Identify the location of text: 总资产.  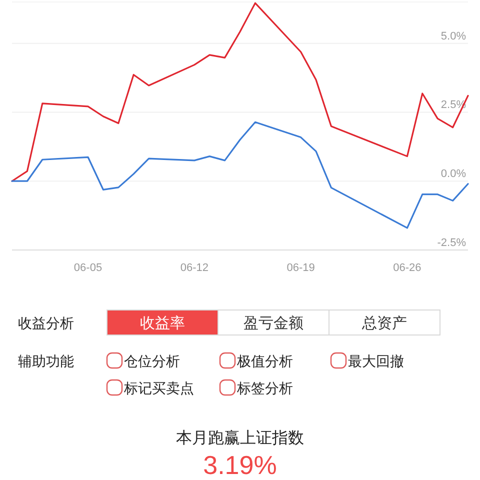
(384, 323).